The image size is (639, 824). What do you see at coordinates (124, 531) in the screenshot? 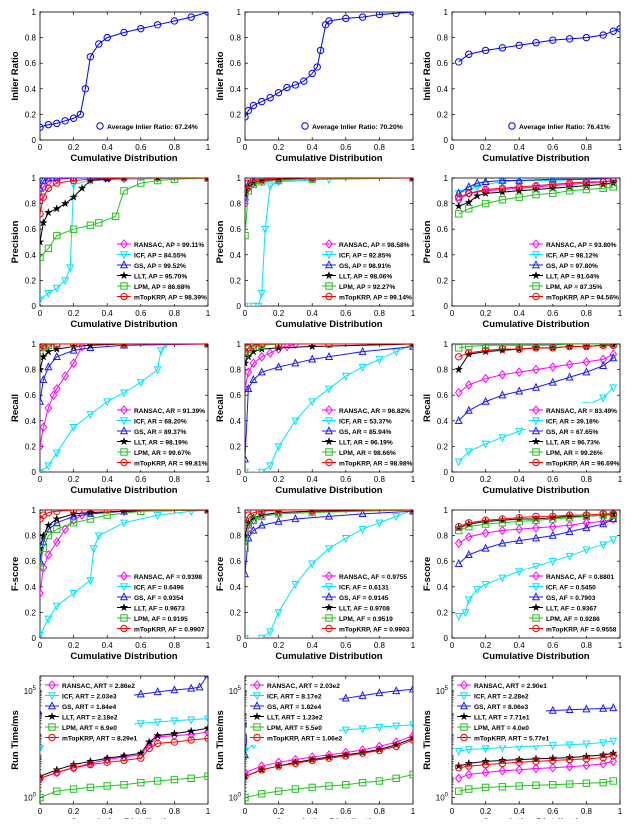
I see `series-llt` at bounding box center [124, 531].